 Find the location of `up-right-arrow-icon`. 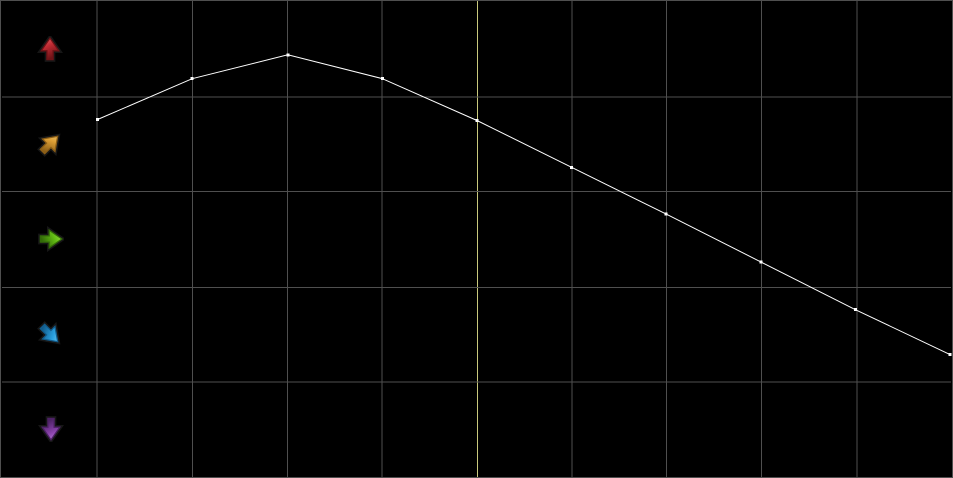

up-right-arrow-icon is located at coordinates (50, 144).